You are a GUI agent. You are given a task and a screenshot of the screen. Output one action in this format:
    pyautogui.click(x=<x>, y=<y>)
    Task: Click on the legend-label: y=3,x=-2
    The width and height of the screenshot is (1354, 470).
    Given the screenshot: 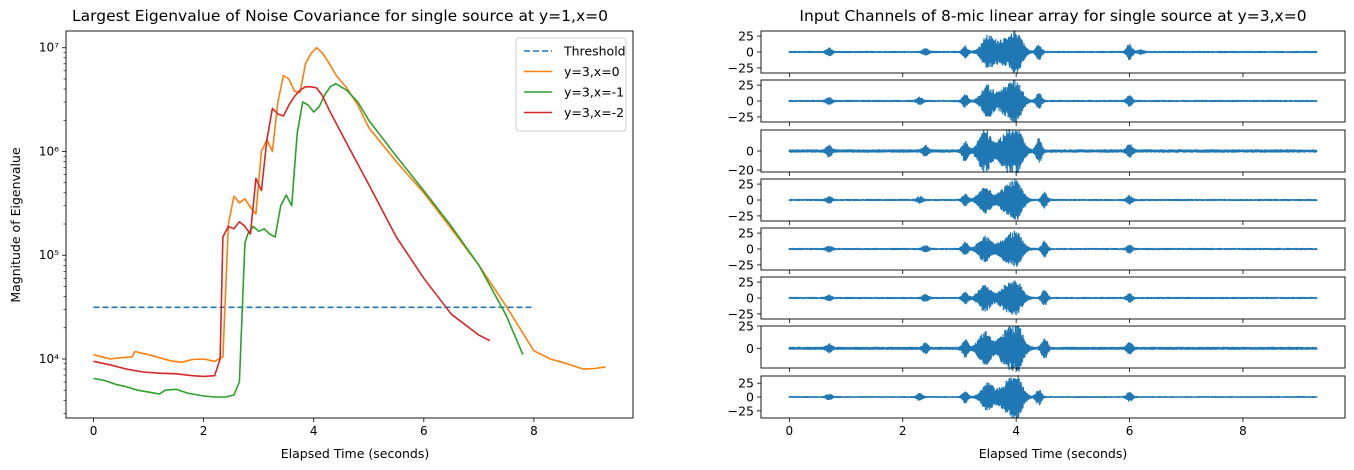 What is the action you would take?
    pyautogui.click(x=594, y=112)
    